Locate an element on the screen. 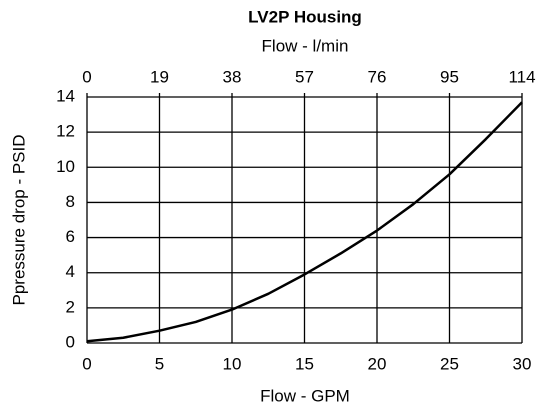  top-tick-label: 57 is located at coordinates (304, 76).